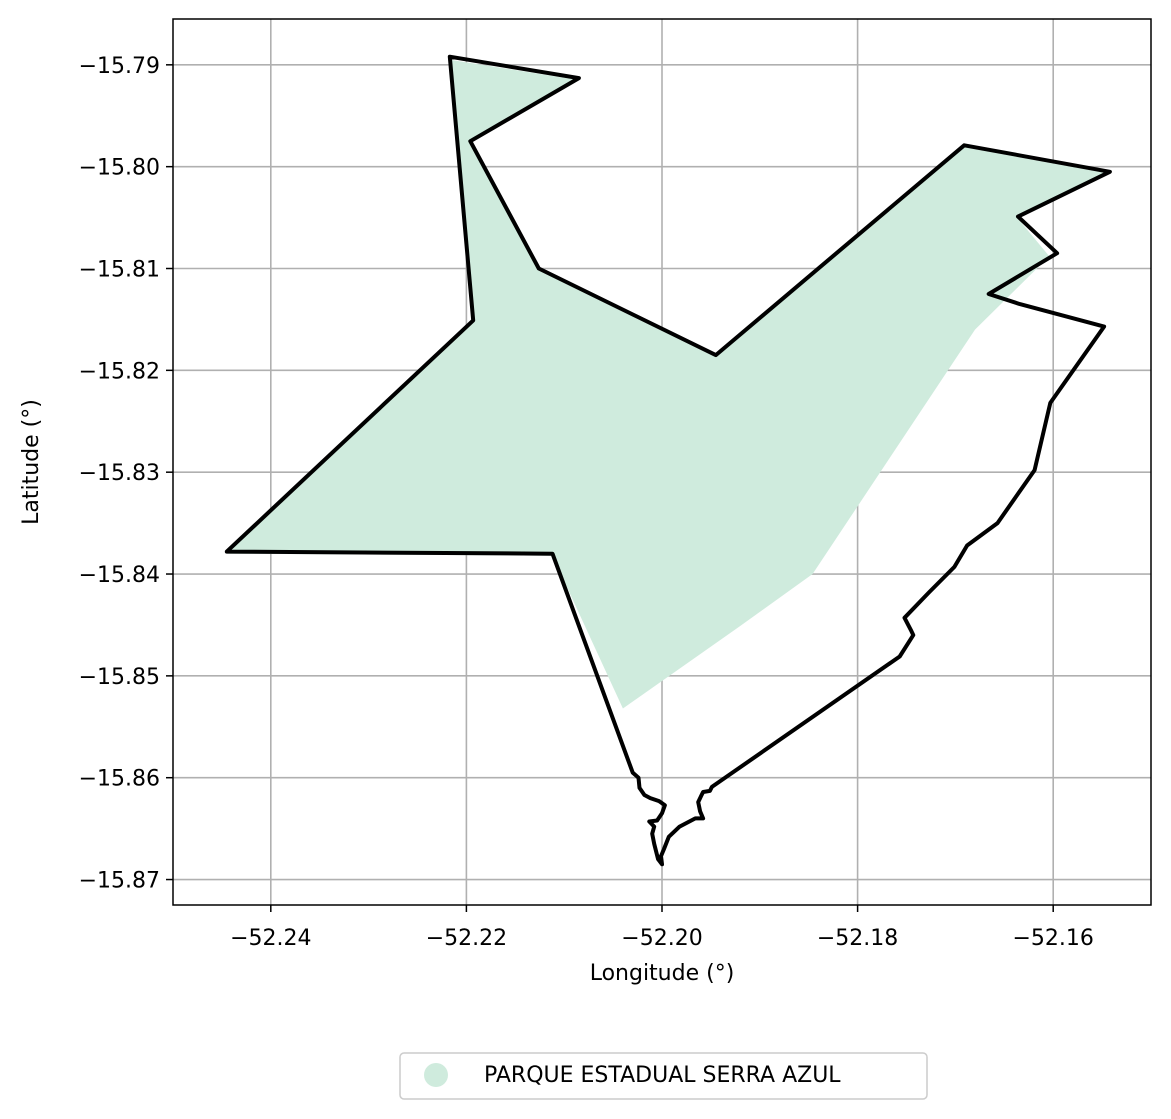 The height and width of the screenshot is (1119, 1171). I want to click on x-tick-label: −52.16, so click(1052, 938).